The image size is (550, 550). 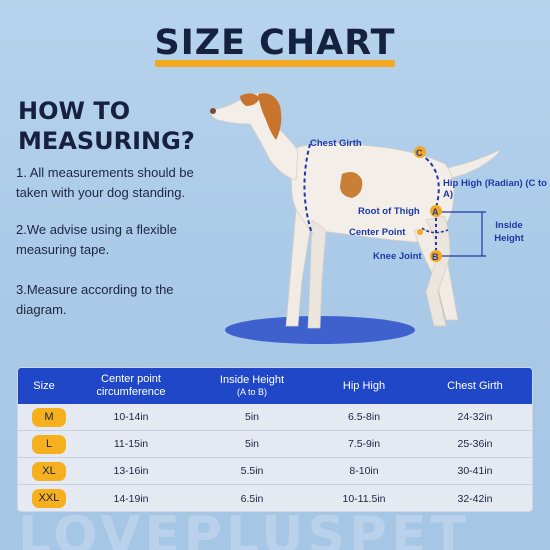 I want to click on size-badge: XL, so click(x=49, y=471).